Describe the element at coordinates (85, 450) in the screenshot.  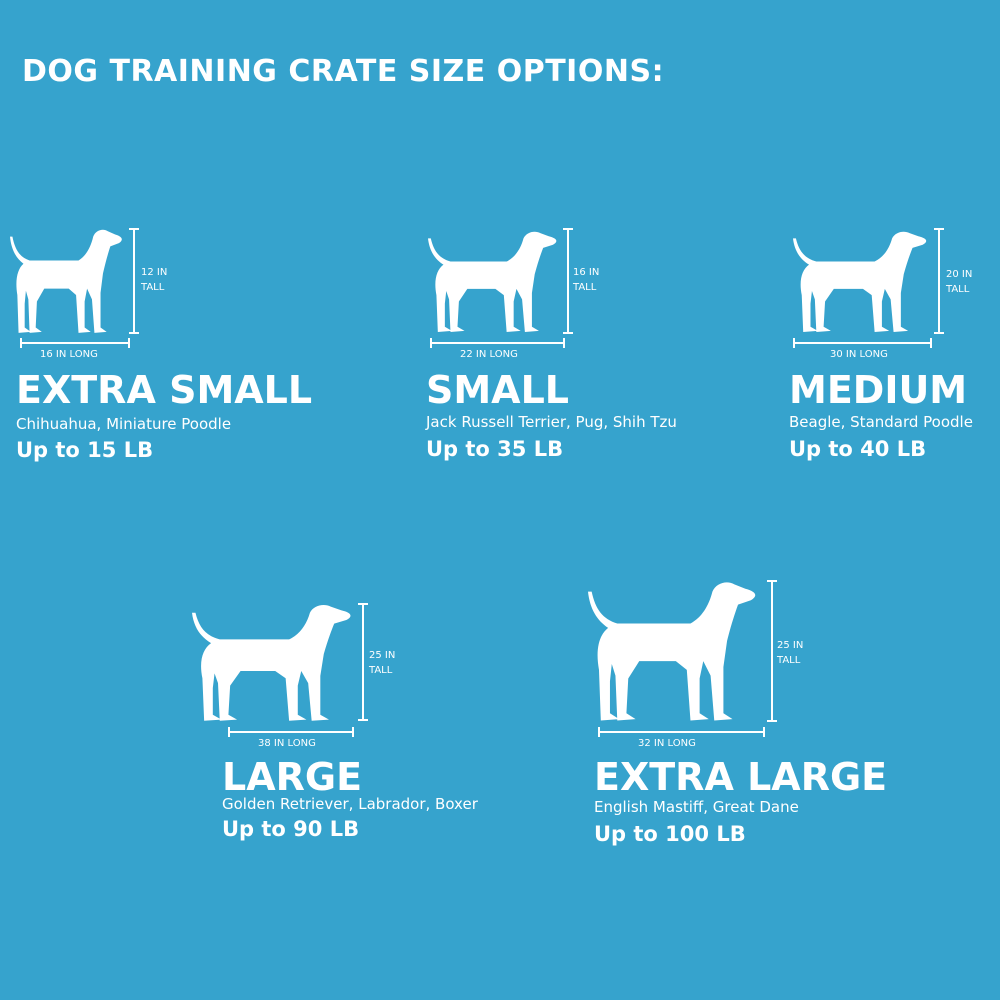
I see `weight-limit: Up to 15 LB` at that location.